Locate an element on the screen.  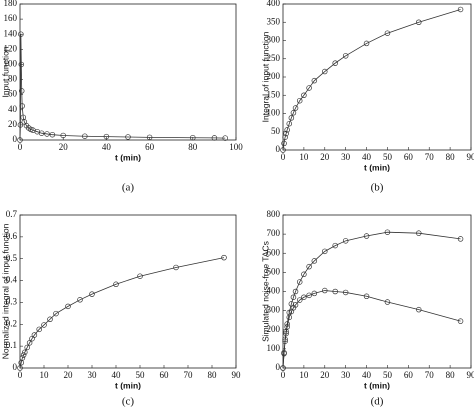
y-tick-label: 600 is located at coordinates (274, 252).